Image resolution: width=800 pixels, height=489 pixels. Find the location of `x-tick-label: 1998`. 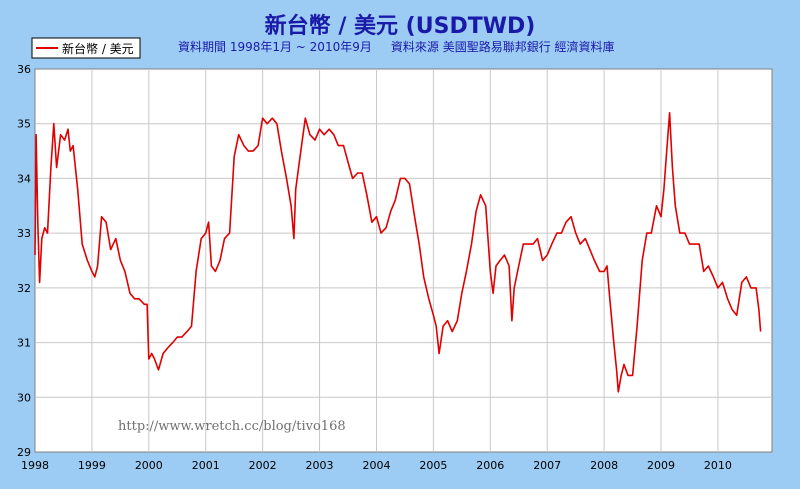

x-tick-label: 1998 is located at coordinates (35, 465).